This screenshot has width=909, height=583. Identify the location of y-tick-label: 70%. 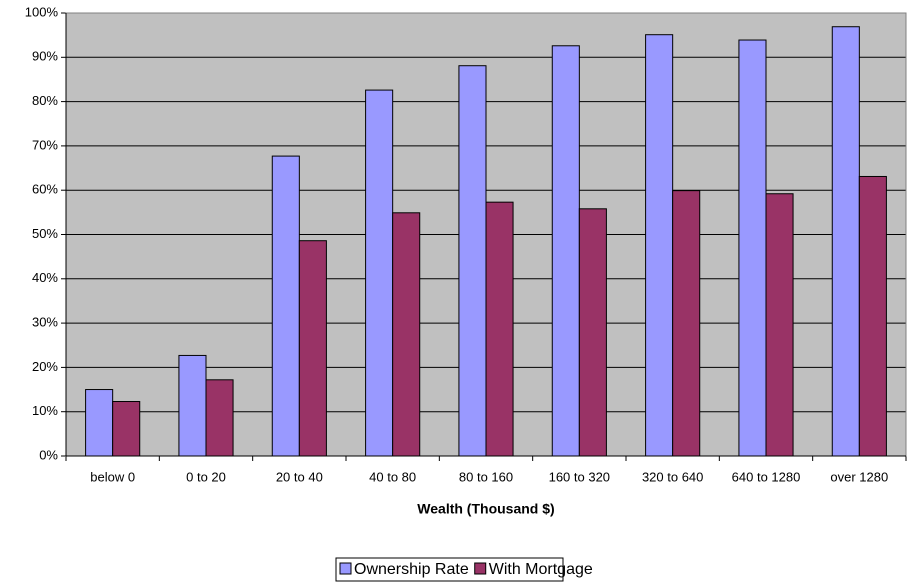
(45, 144).